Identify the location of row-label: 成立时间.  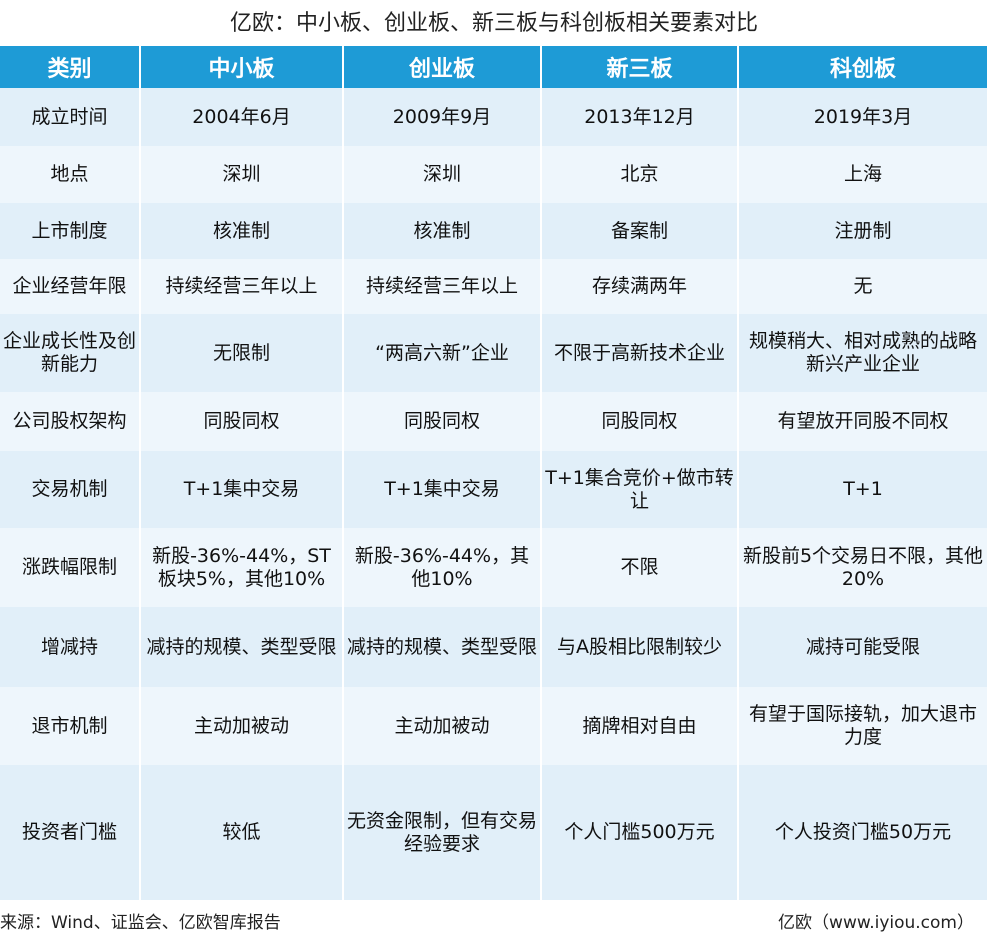
(70, 117).